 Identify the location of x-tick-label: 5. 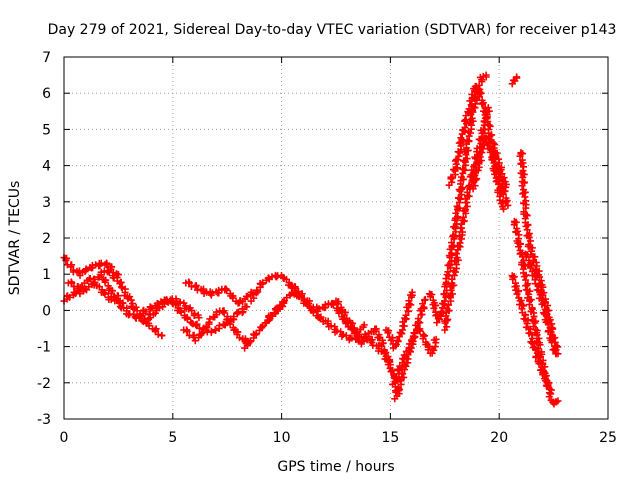
(172, 438).